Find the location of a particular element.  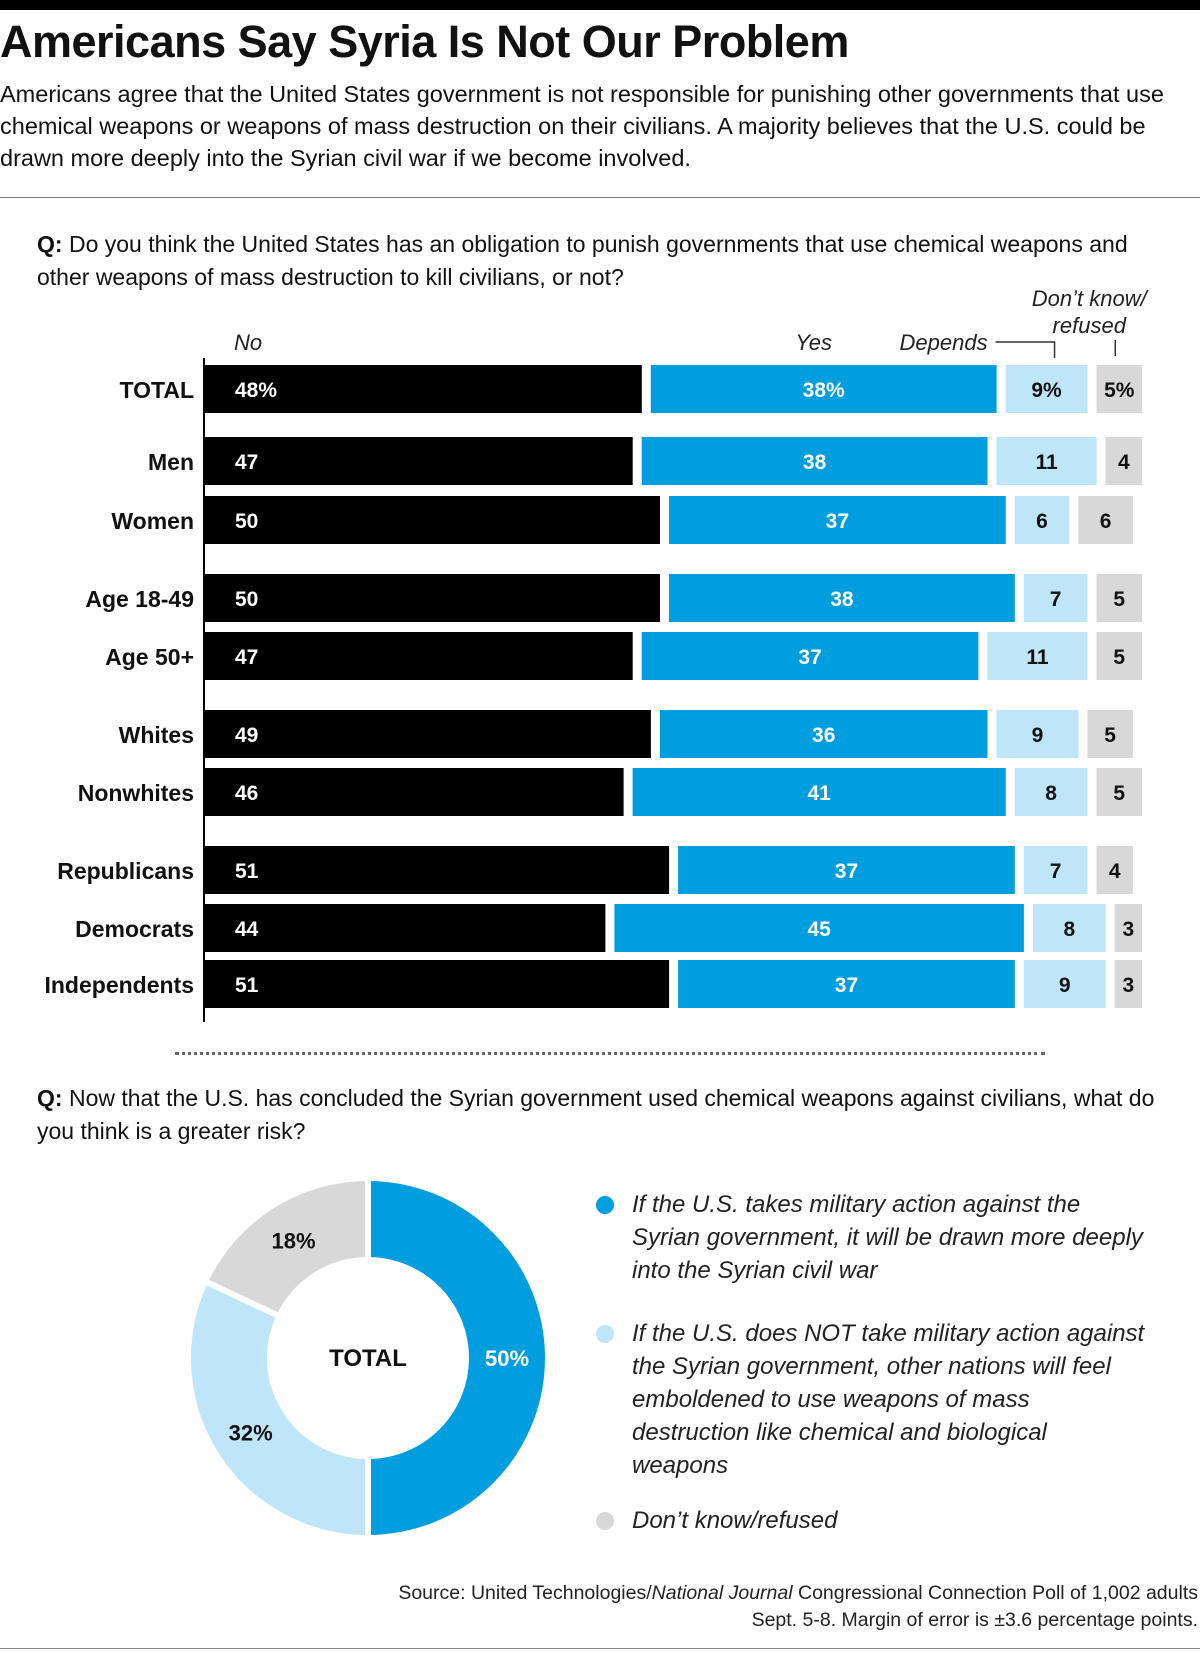

category-label: Men is located at coordinates (171, 462).